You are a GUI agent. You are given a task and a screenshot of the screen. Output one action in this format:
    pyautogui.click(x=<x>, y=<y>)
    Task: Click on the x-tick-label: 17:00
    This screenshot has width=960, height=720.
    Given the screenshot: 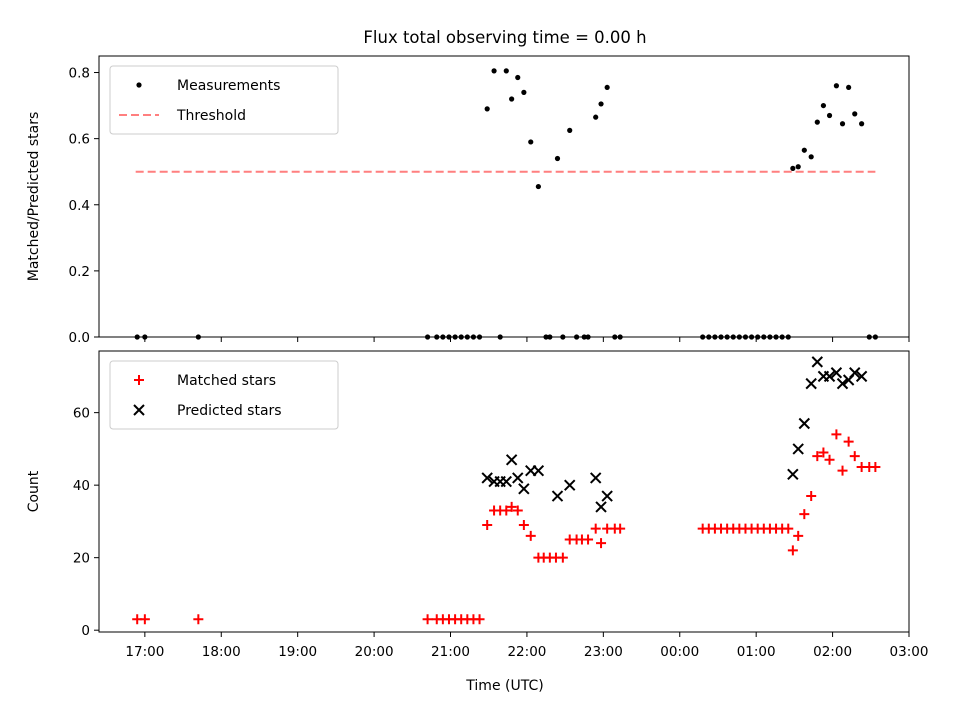 What is the action you would take?
    pyautogui.click(x=144, y=652)
    